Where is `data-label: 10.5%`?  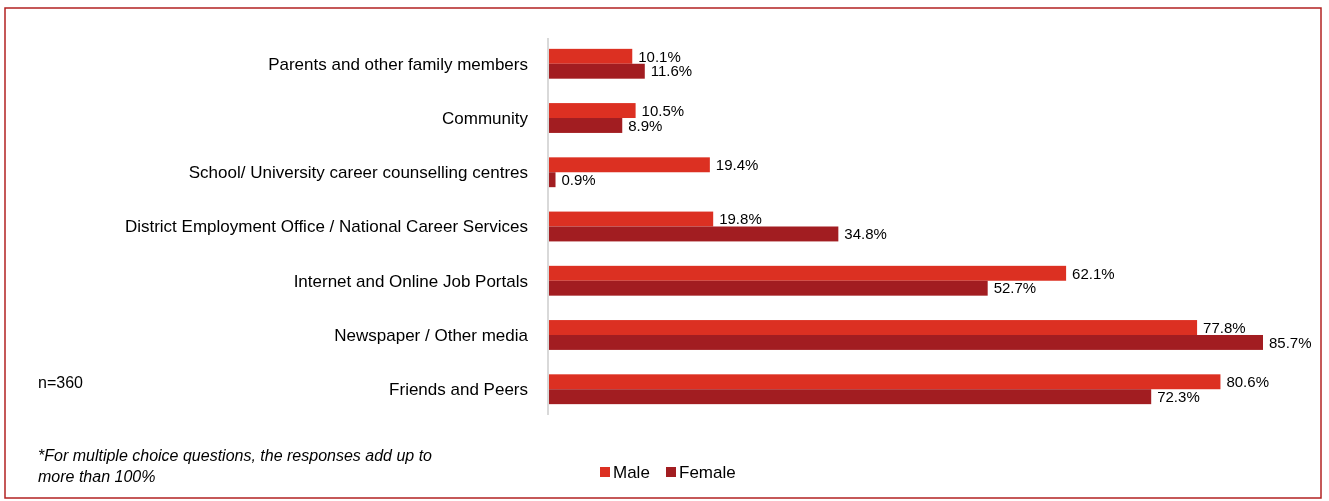
data-label: 10.5% is located at coordinates (663, 110).